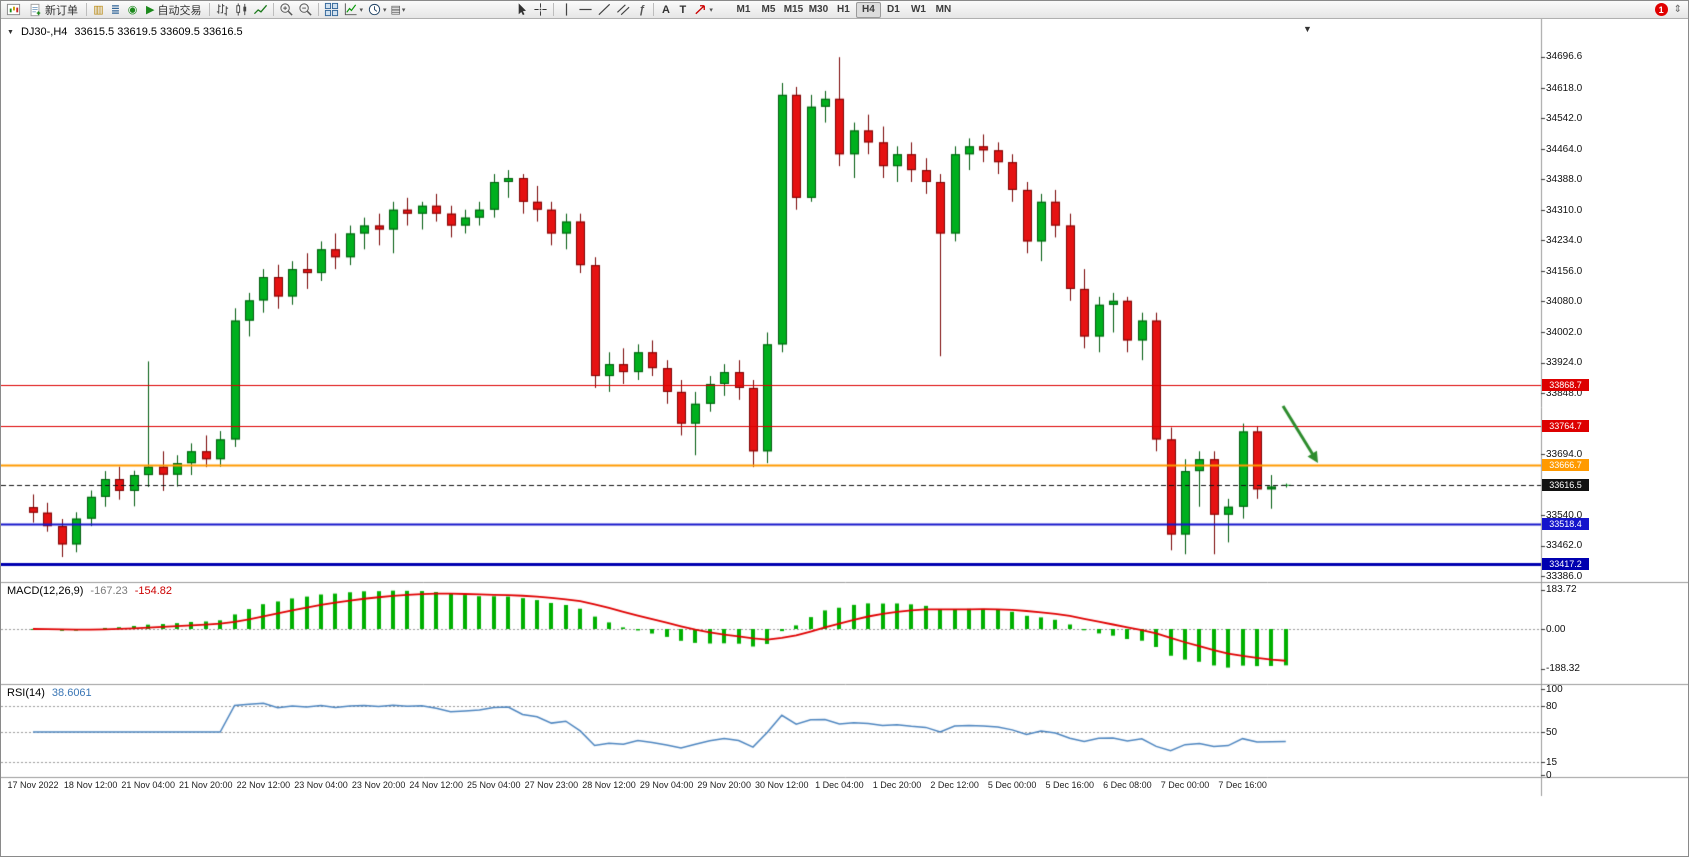 This screenshot has height=857, width=1689. I want to click on chart-title-marker-icon: ▼, so click(10, 32).